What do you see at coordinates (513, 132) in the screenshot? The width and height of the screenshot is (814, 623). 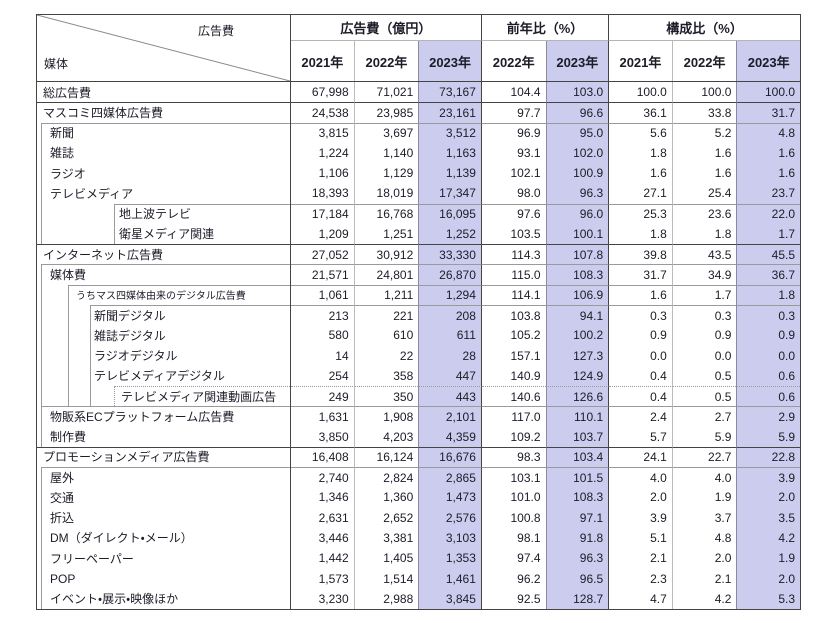 I see `cell-yoy-2022: 96.9` at bounding box center [513, 132].